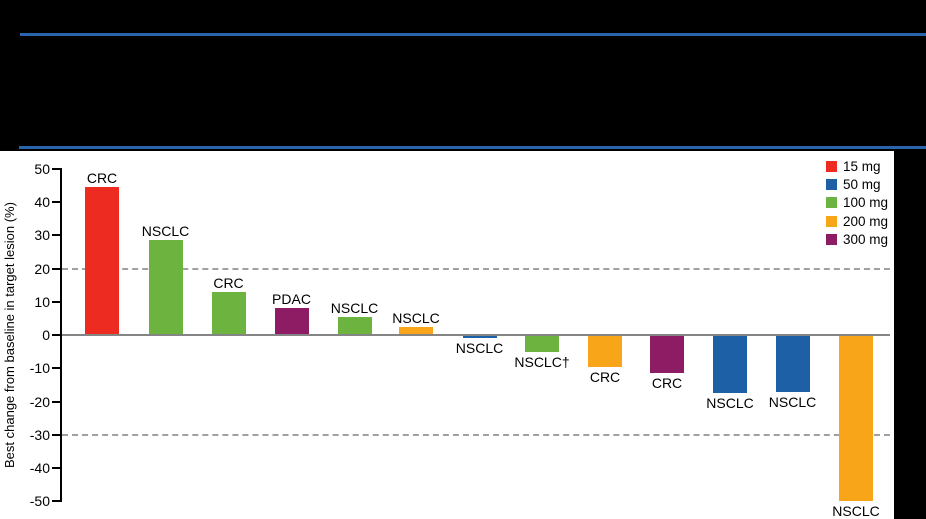 Image resolution: width=926 pixels, height=519 pixels. I want to click on legend: 15 mg 50 mg 100 mg 200 mg 300 mg, so click(857, 203).